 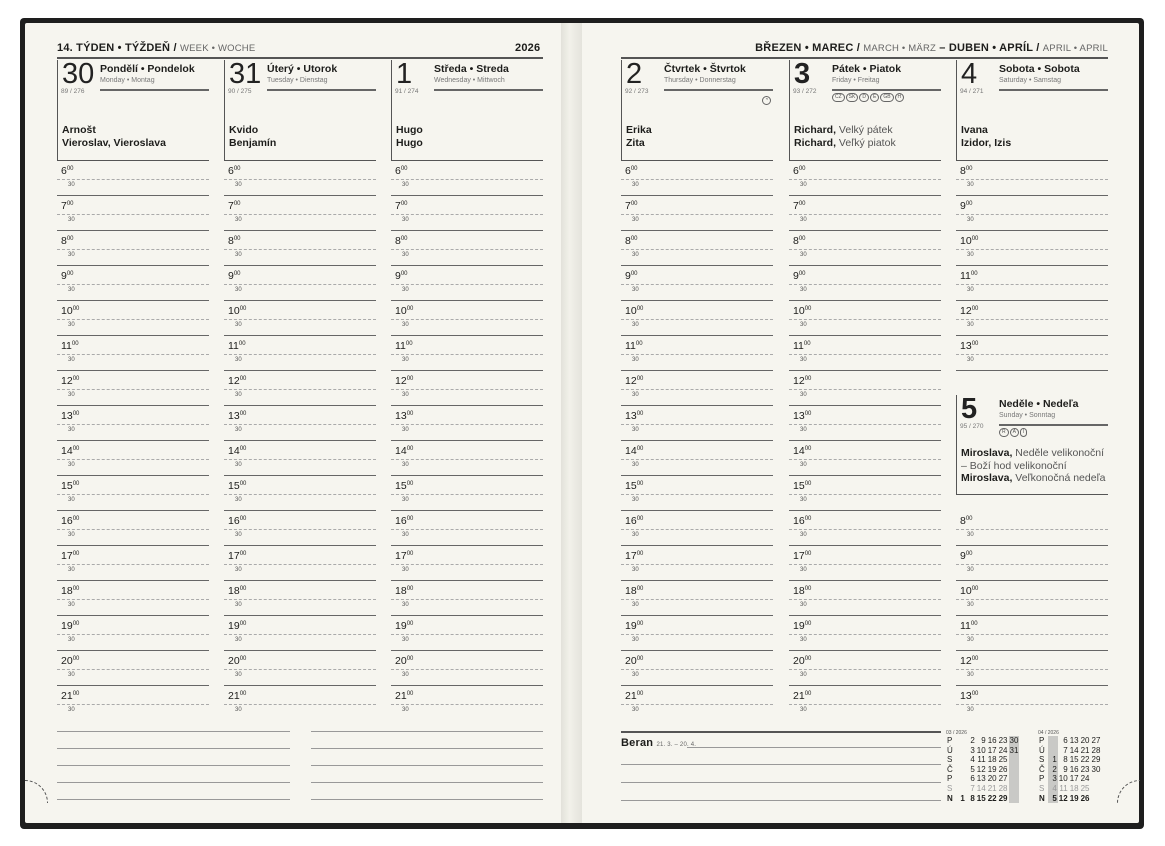 What do you see at coordinates (969, 311) in the screenshot?
I see `hour-label: 1200` at bounding box center [969, 311].